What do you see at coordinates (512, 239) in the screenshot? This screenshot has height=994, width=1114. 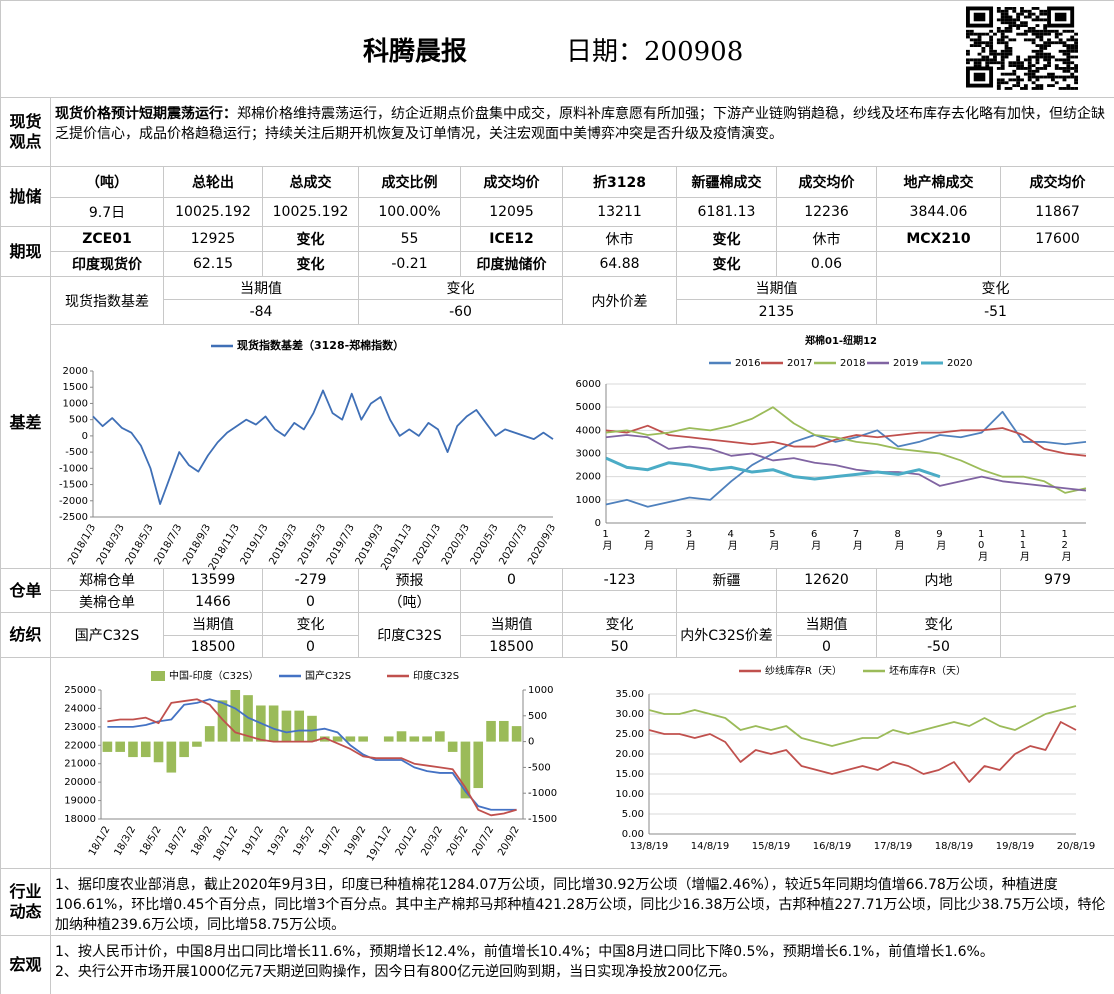 I see `table-cell: ICE12` at bounding box center [512, 239].